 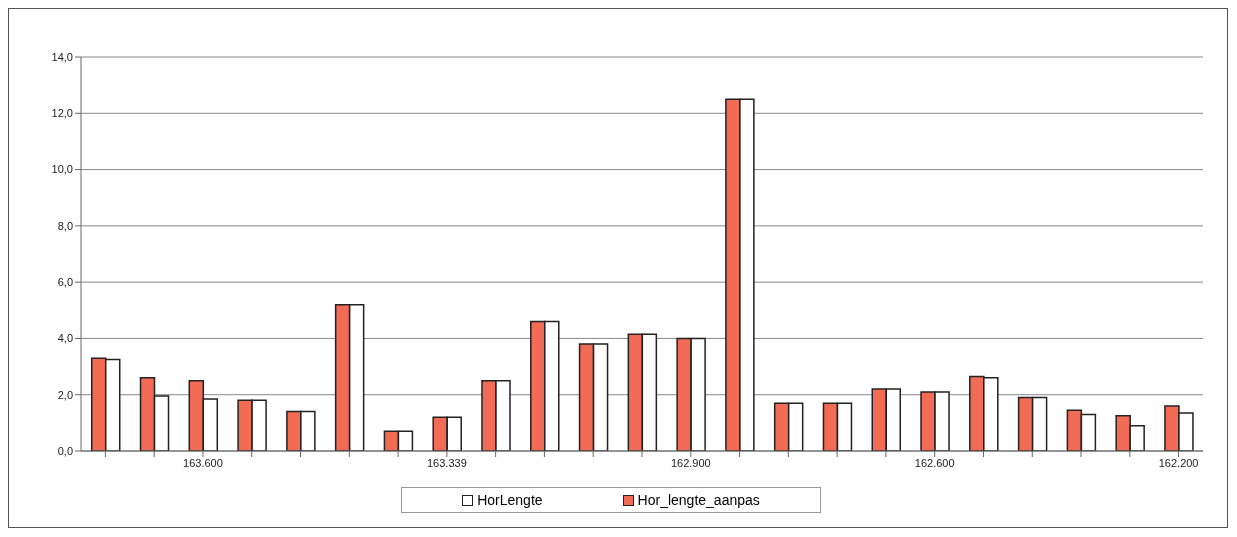 What do you see at coordinates (62, 169) in the screenshot?
I see `y-tick-label: 10,0` at bounding box center [62, 169].